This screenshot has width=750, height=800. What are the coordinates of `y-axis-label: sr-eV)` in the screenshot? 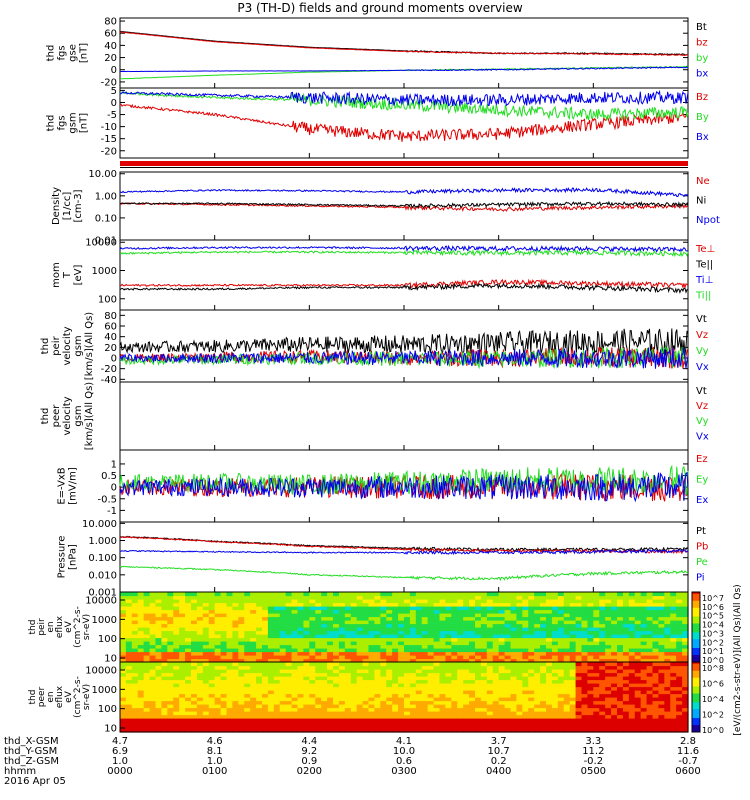 It's located at (87, 697).